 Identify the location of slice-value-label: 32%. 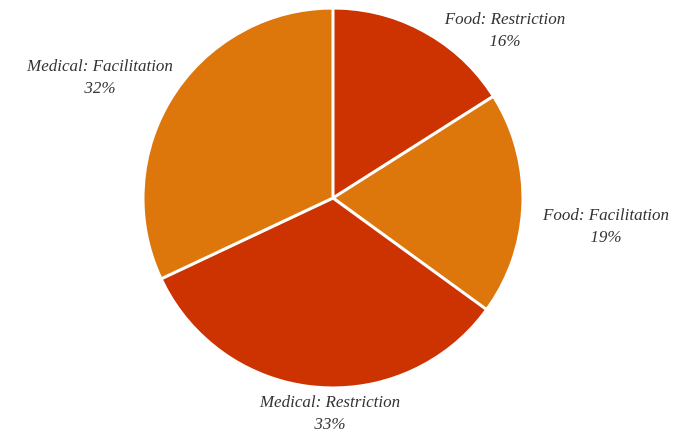
(99, 87).